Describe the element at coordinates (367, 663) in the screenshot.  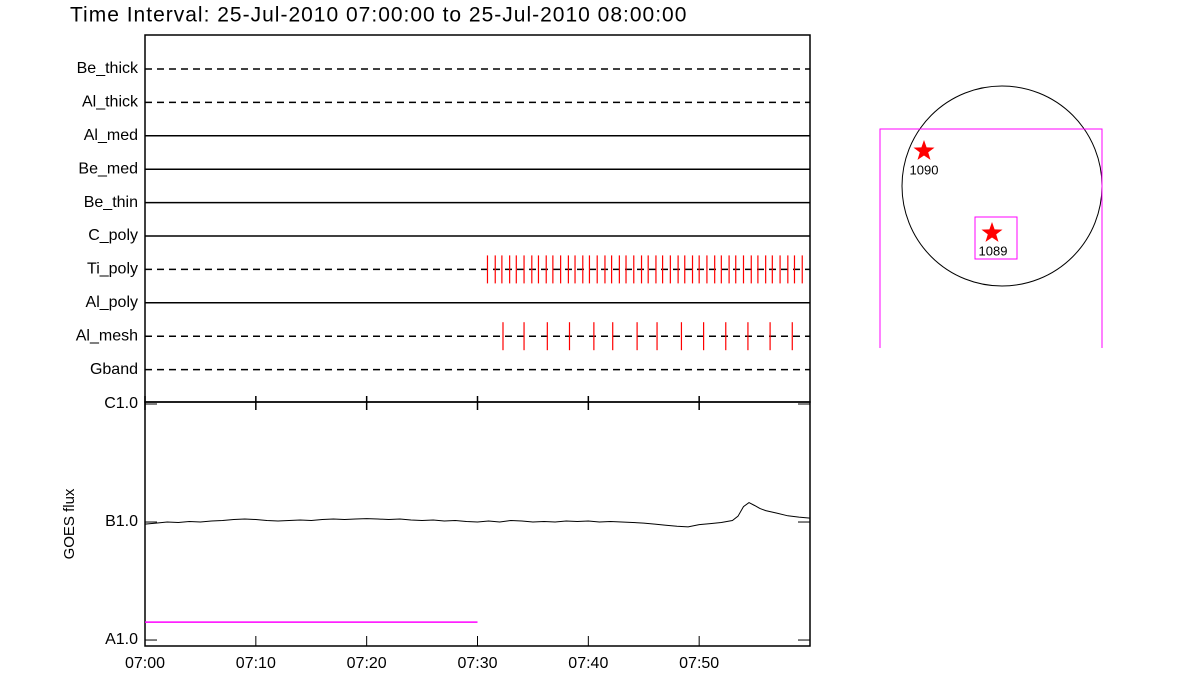
I see `x-tick-label: 07:20` at that location.